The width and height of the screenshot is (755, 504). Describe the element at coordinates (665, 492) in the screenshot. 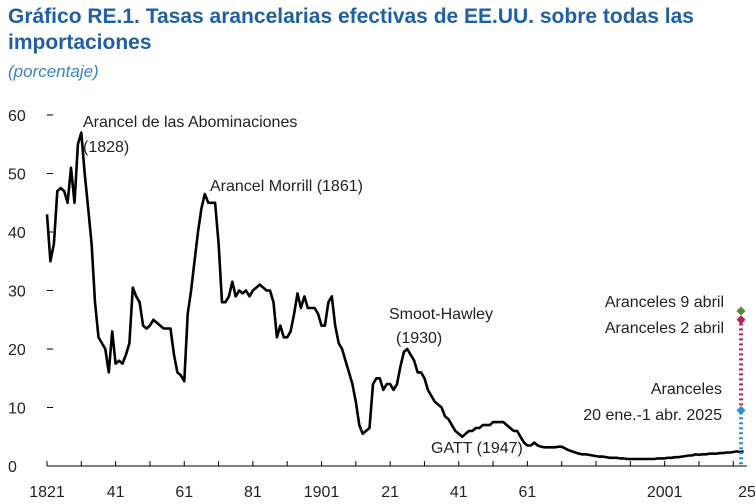

I see `x-tick-label: 2001` at that location.